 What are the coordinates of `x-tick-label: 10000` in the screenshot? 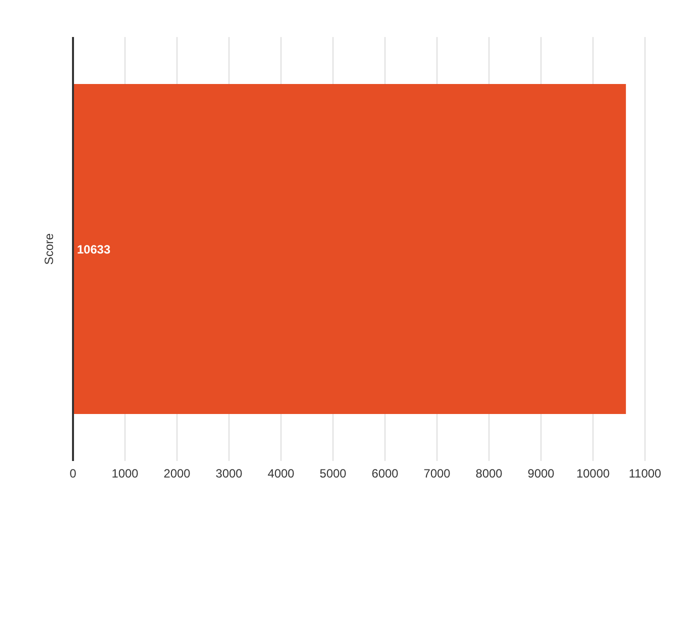 It's located at (593, 473).